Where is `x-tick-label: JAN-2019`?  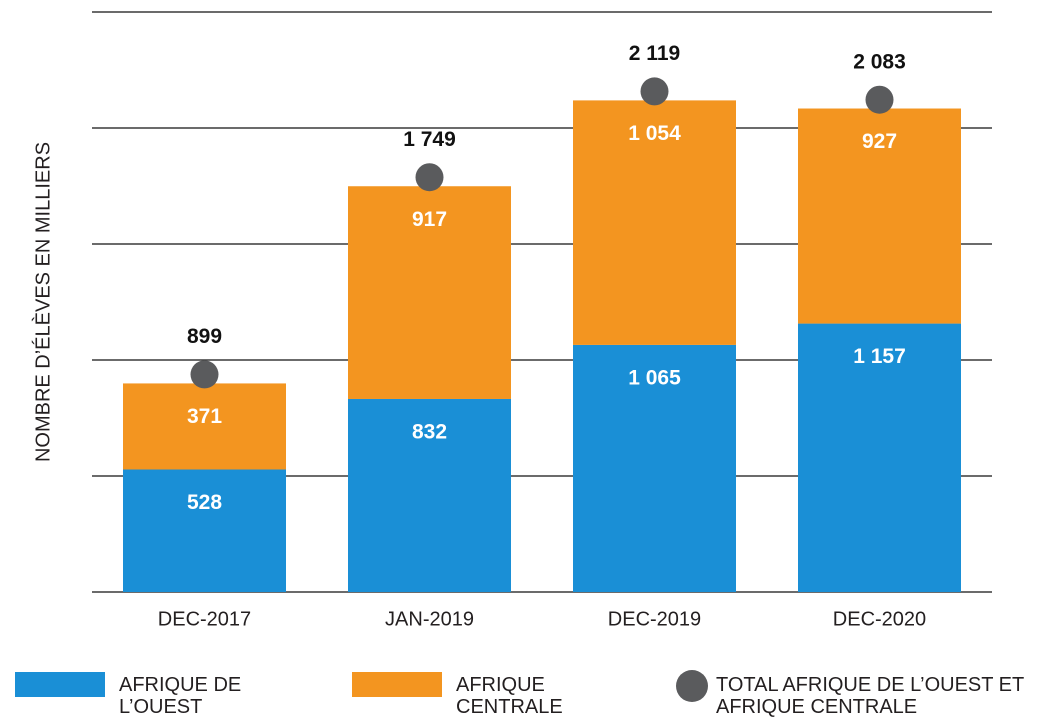 x-tick-label: JAN-2019 is located at coordinates (429, 619).